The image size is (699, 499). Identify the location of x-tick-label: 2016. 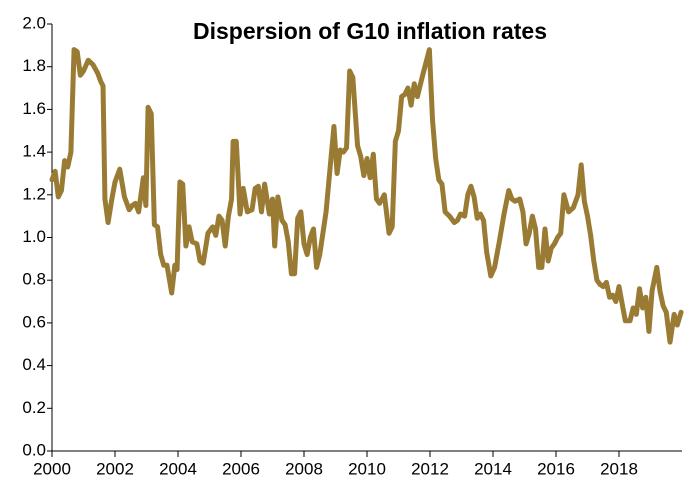
(556, 468).